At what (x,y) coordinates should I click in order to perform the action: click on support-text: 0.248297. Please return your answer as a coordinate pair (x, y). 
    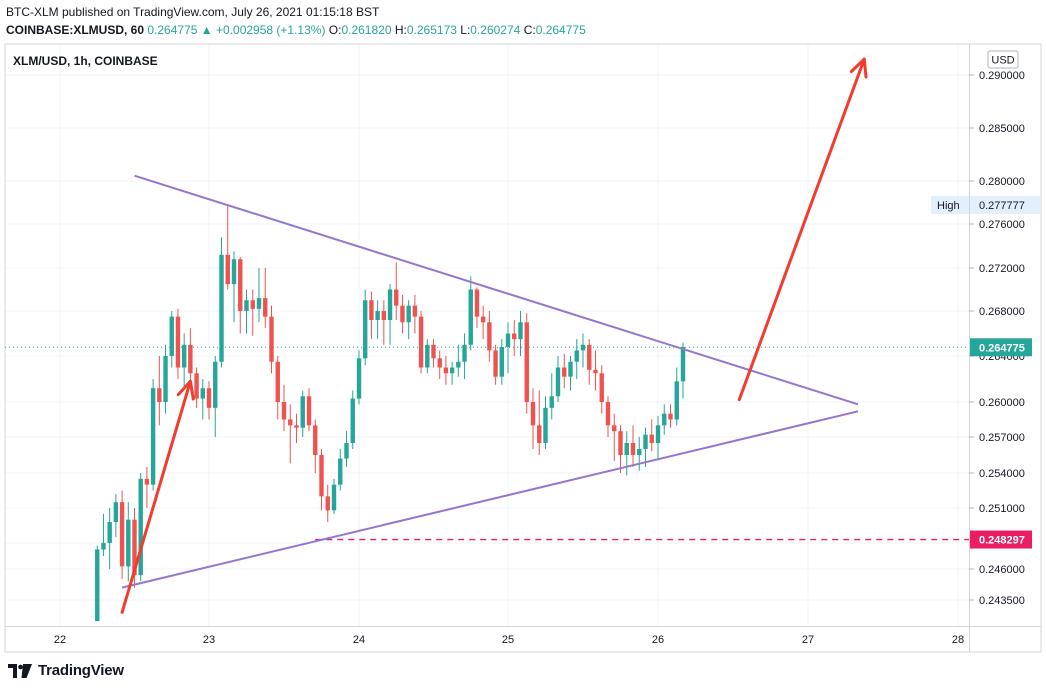
    Looking at the image, I should click on (1002, 541).